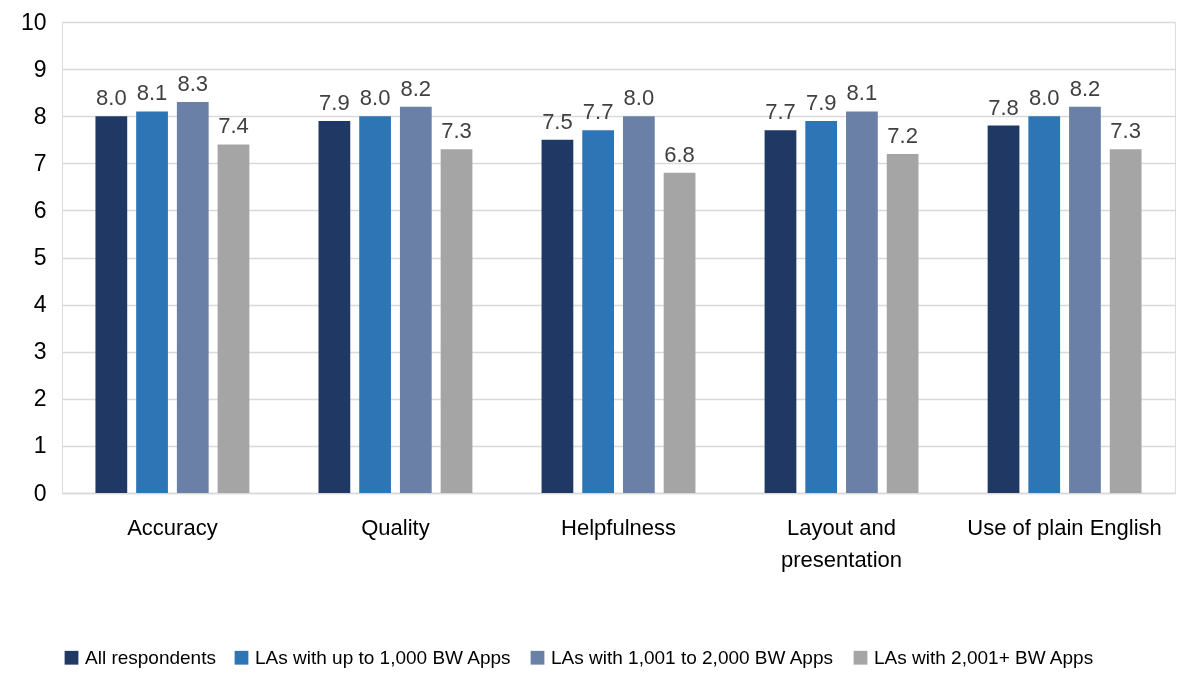 The height and width of the screenshot is (677, 1177). Describe the element at coordinates (33, 21) in the screenshot. I see `y-tick-label: 10` at that location.